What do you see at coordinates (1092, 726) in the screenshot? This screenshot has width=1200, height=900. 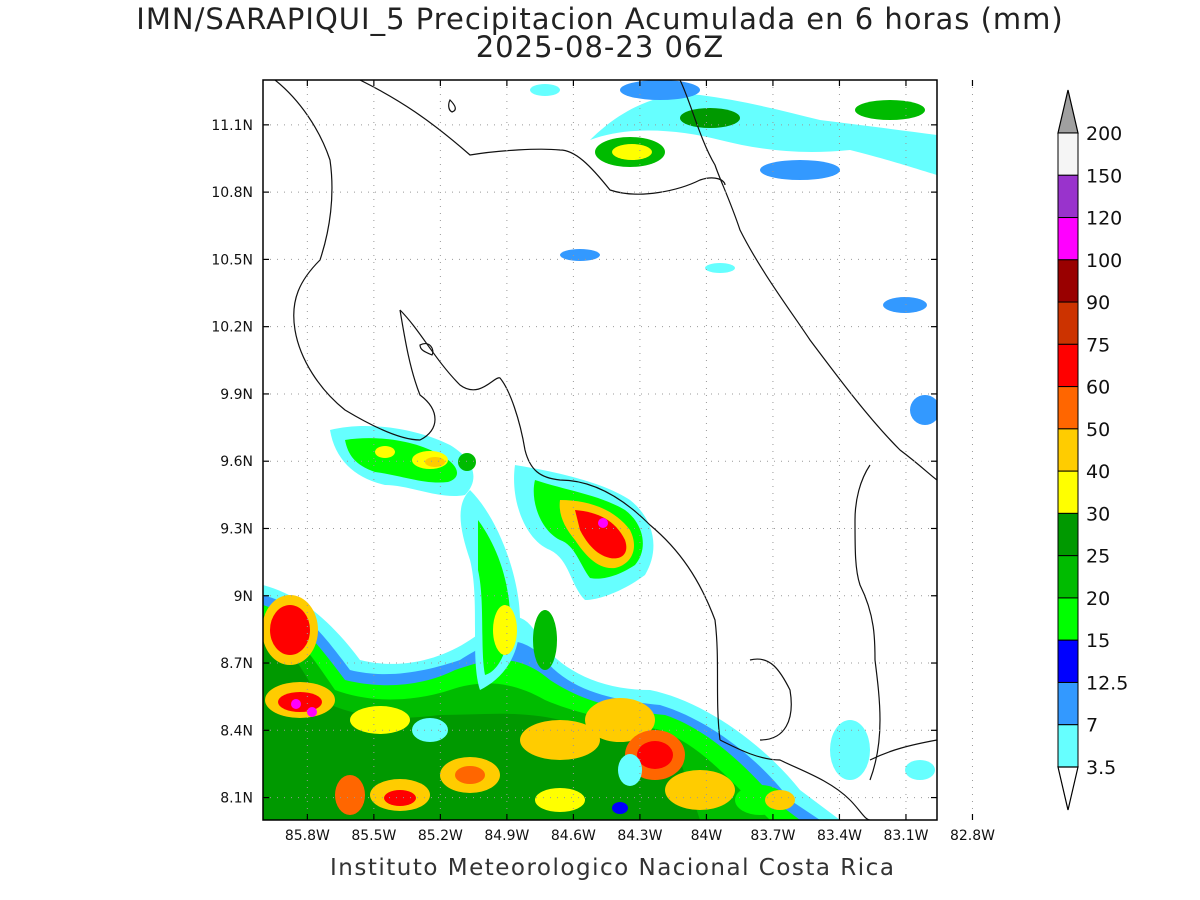 I see `colorbar-label: 7` at bounding box center [1092, 726].